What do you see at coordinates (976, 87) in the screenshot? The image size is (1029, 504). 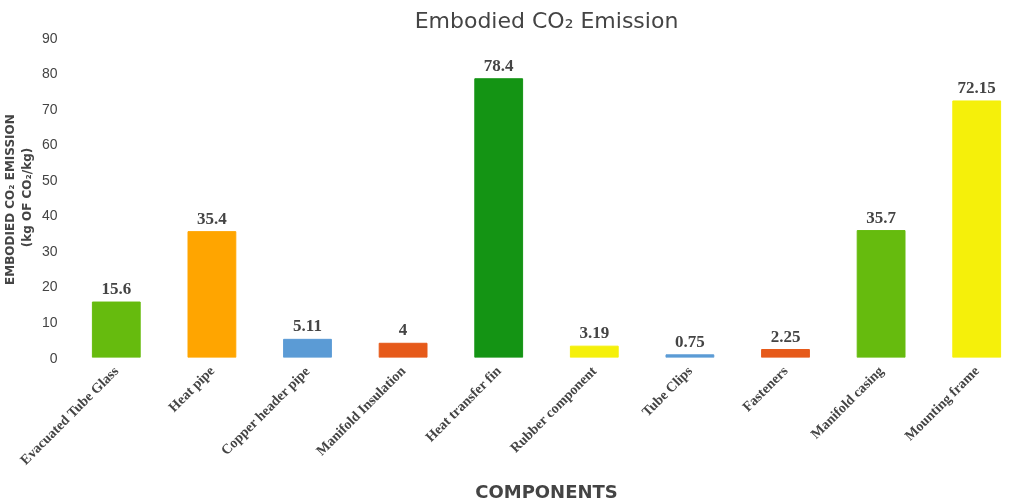 I see `data-label: 72.15` at bounding box center [976, 87].